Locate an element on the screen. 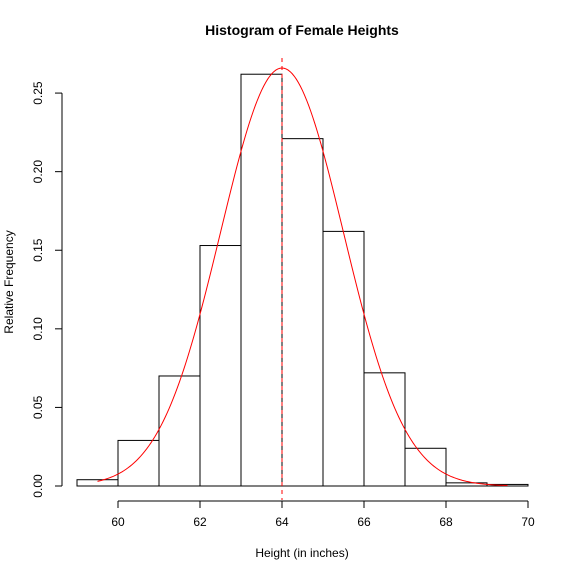  chart-title: Histogram of Female Heights is located at coordinates (302, 30).